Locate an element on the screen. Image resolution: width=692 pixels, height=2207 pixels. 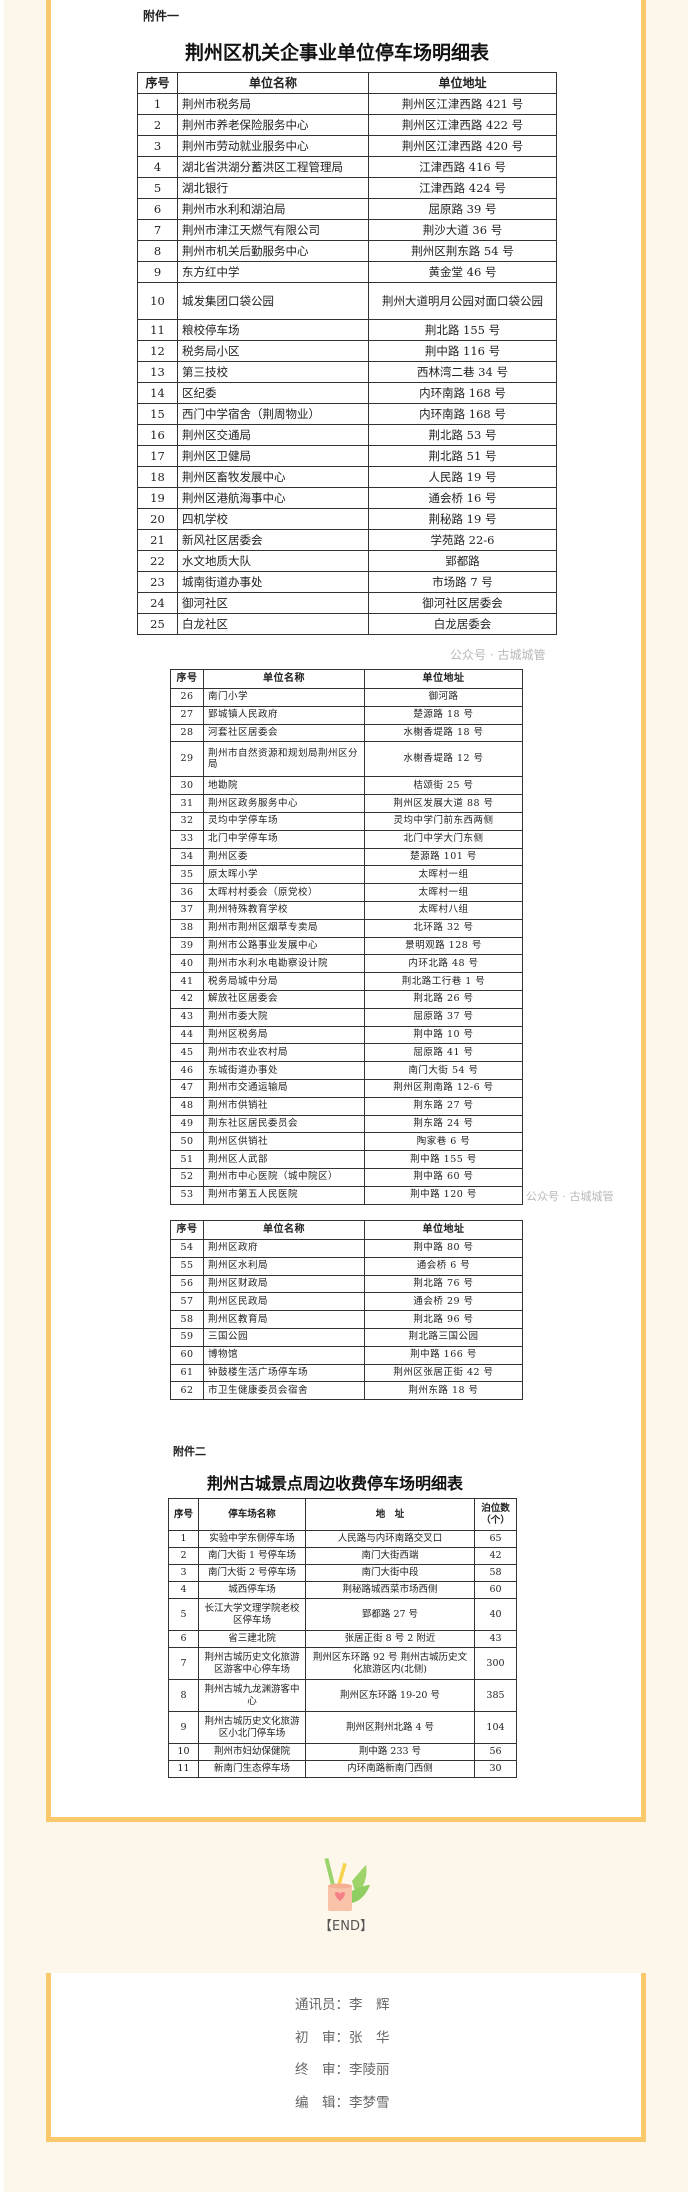
header-address: 地 址 is located at coordinates (390, 1514).